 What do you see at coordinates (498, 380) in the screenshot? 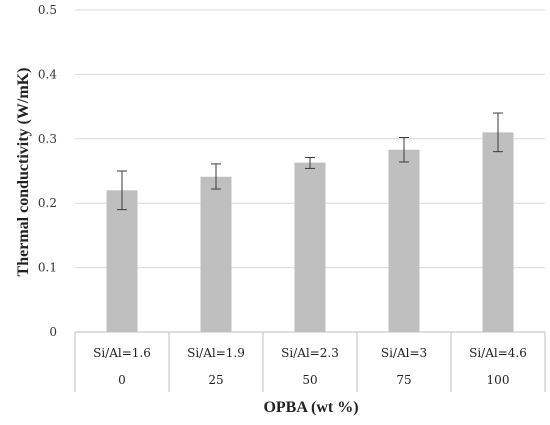
I see `x-category-secondary-label: 100` at bounding box center [498, 380].